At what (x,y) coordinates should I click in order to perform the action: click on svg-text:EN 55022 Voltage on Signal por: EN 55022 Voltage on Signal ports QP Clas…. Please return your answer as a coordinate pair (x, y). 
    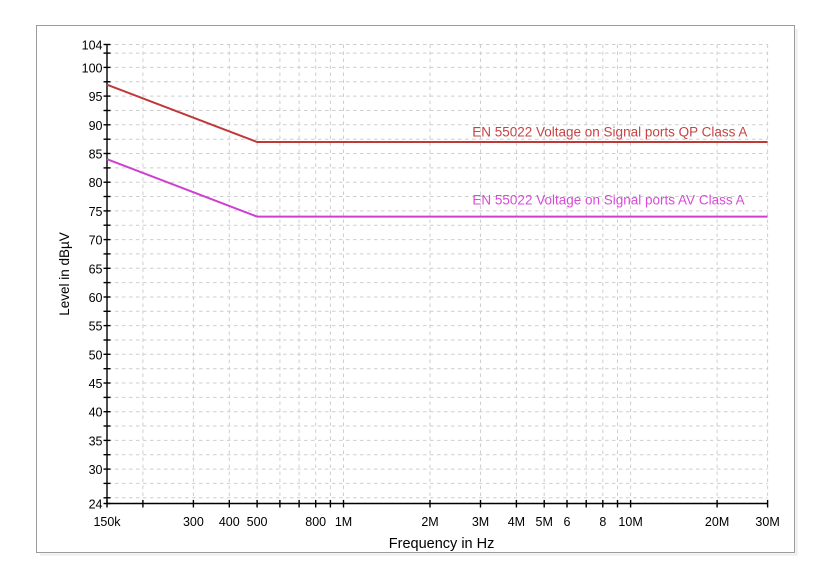
    Looking at the image, I should click on (609, 131).